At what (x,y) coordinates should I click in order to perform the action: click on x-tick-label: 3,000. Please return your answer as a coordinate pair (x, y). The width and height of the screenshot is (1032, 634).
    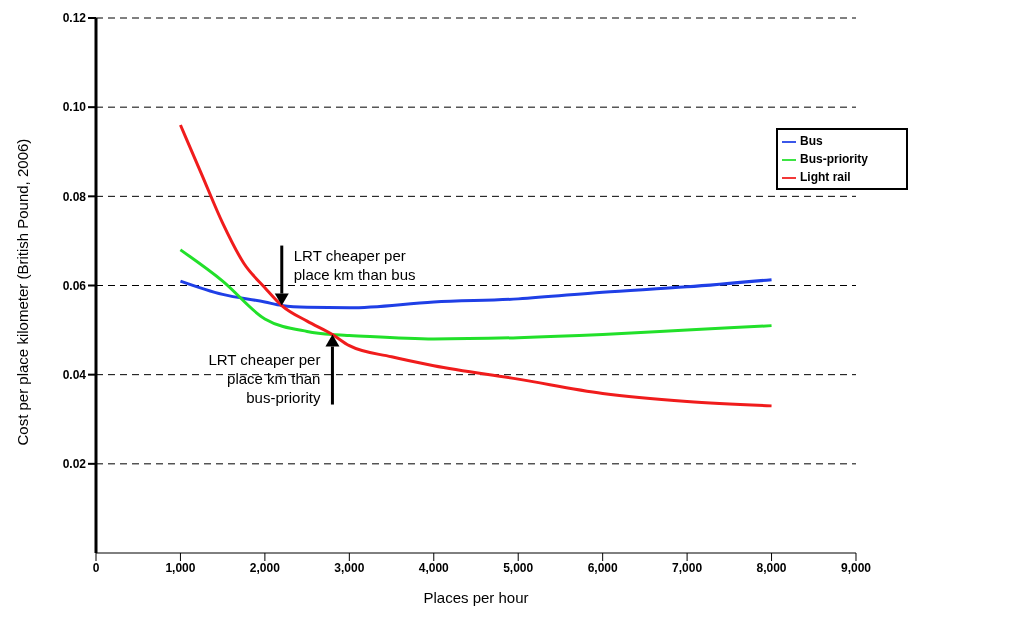
    Looking at the image, I should click on (349, 567).